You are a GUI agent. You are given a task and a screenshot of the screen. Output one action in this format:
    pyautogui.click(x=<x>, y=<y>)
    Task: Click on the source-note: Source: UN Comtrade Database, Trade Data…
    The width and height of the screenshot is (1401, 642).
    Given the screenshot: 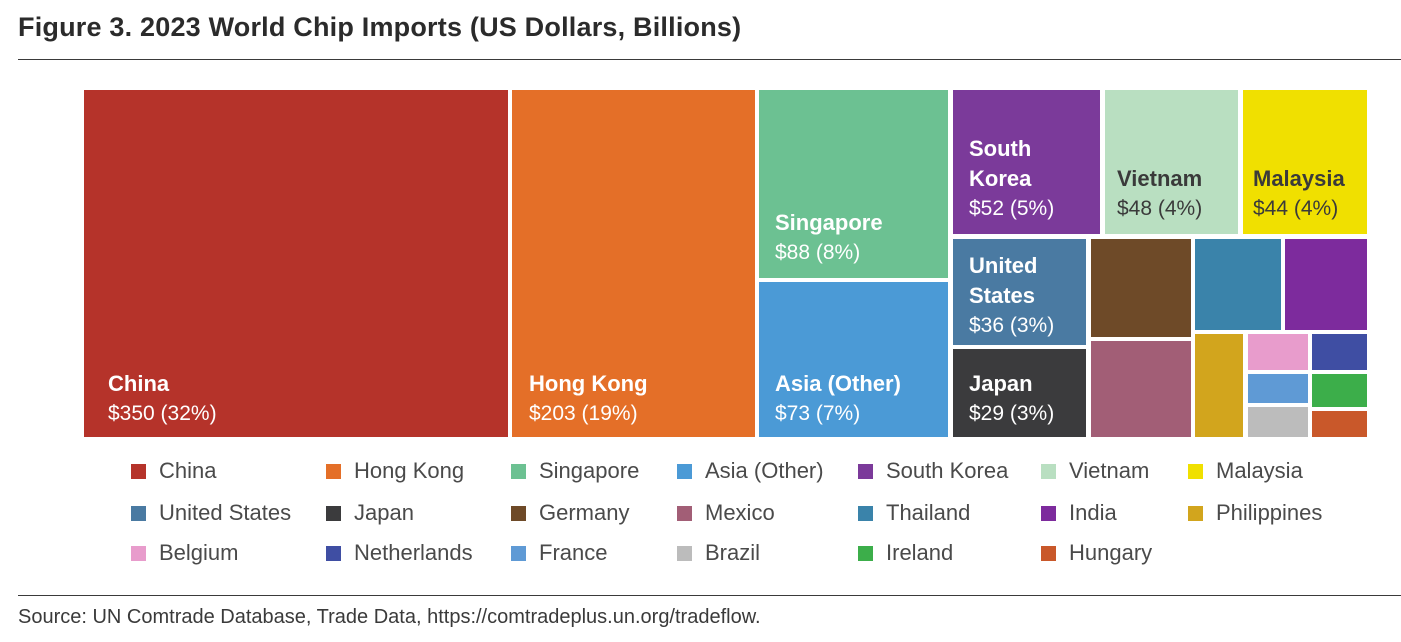 What is the action you would take?
    pyautogui.click(x=389, y=617)
    